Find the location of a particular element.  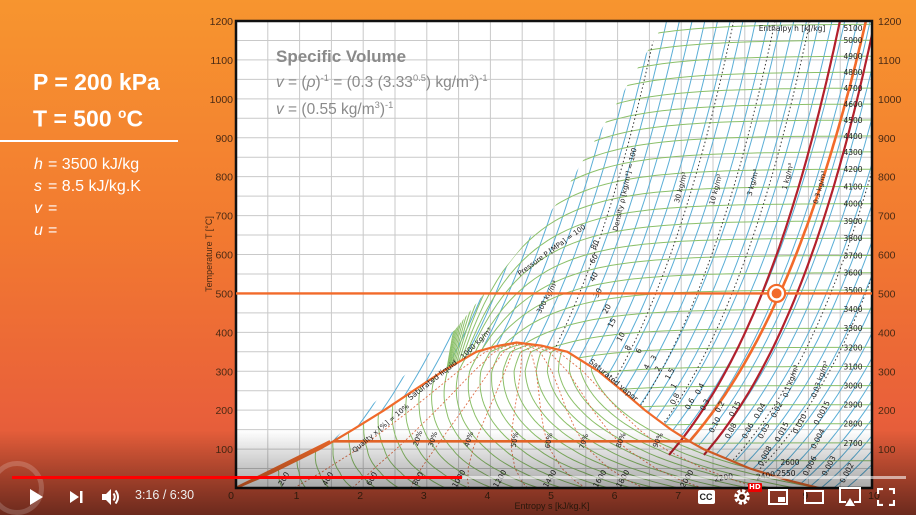

pressure-label: 40 is located at coordinates (594, 276).